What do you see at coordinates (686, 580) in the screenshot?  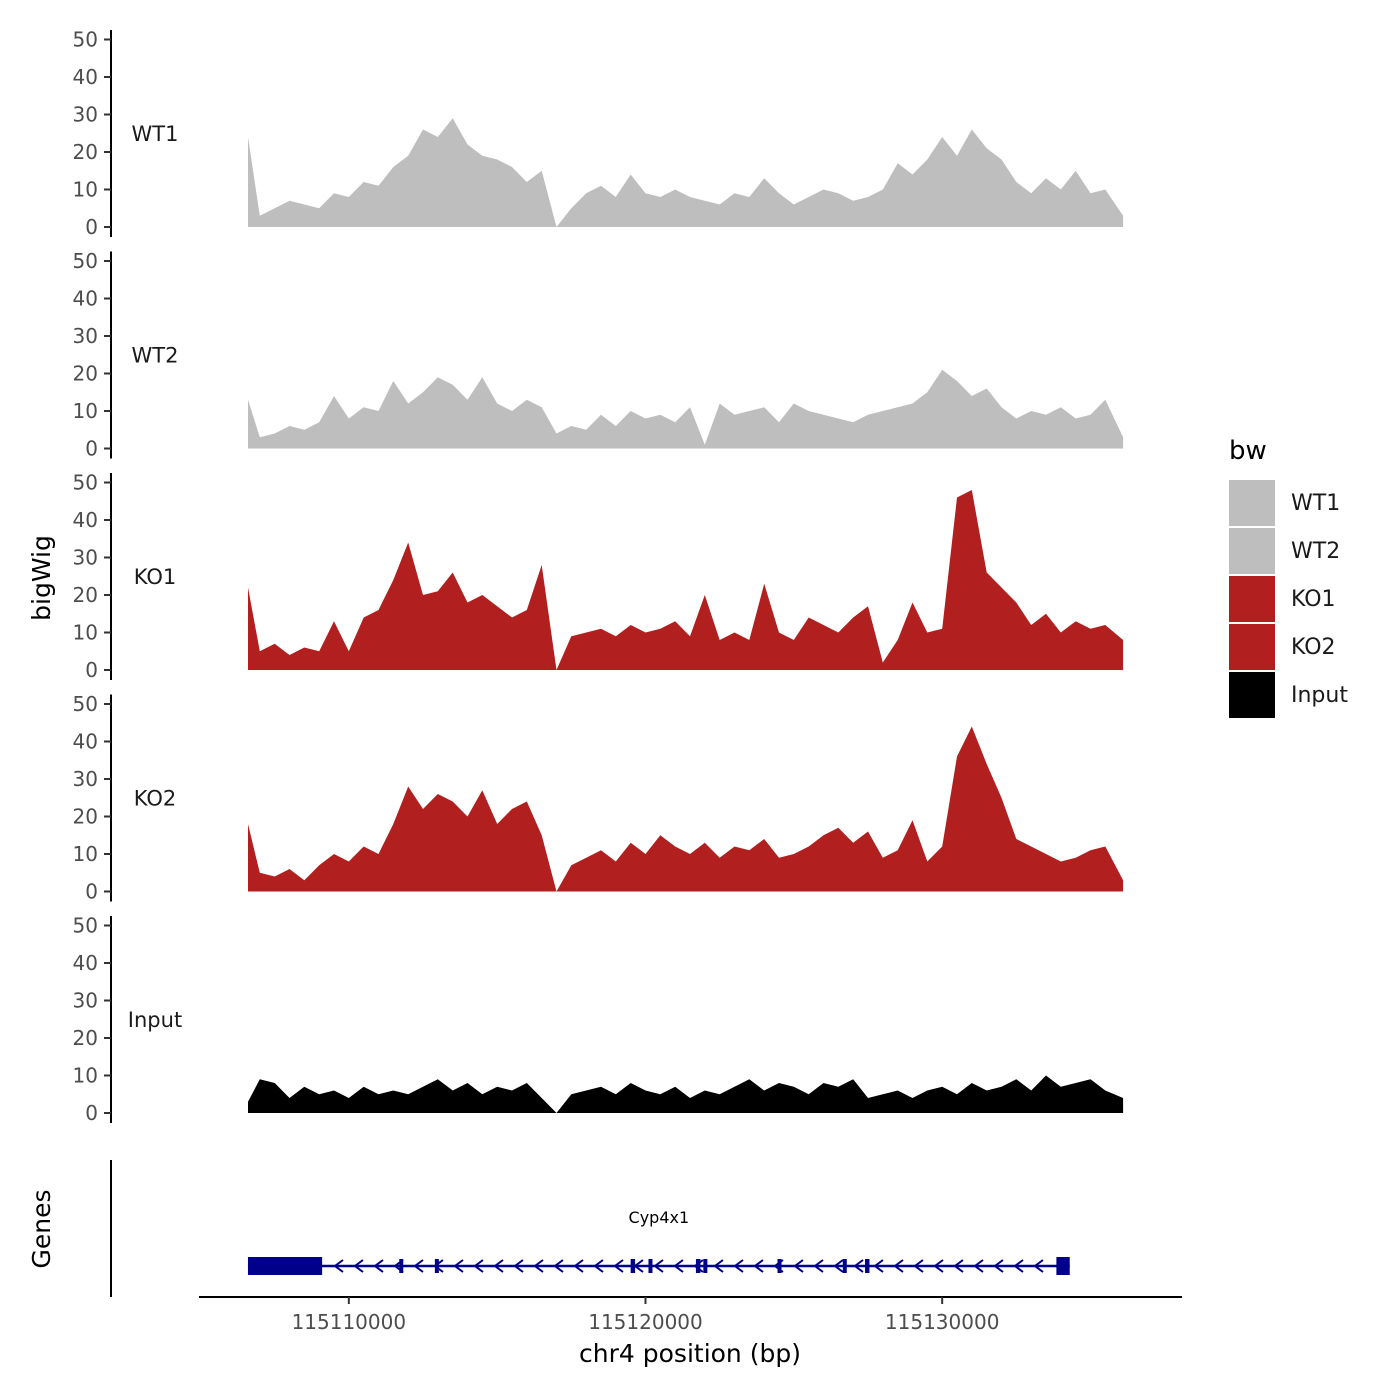 I see `area-ko1` at bounding box center [686, 580].